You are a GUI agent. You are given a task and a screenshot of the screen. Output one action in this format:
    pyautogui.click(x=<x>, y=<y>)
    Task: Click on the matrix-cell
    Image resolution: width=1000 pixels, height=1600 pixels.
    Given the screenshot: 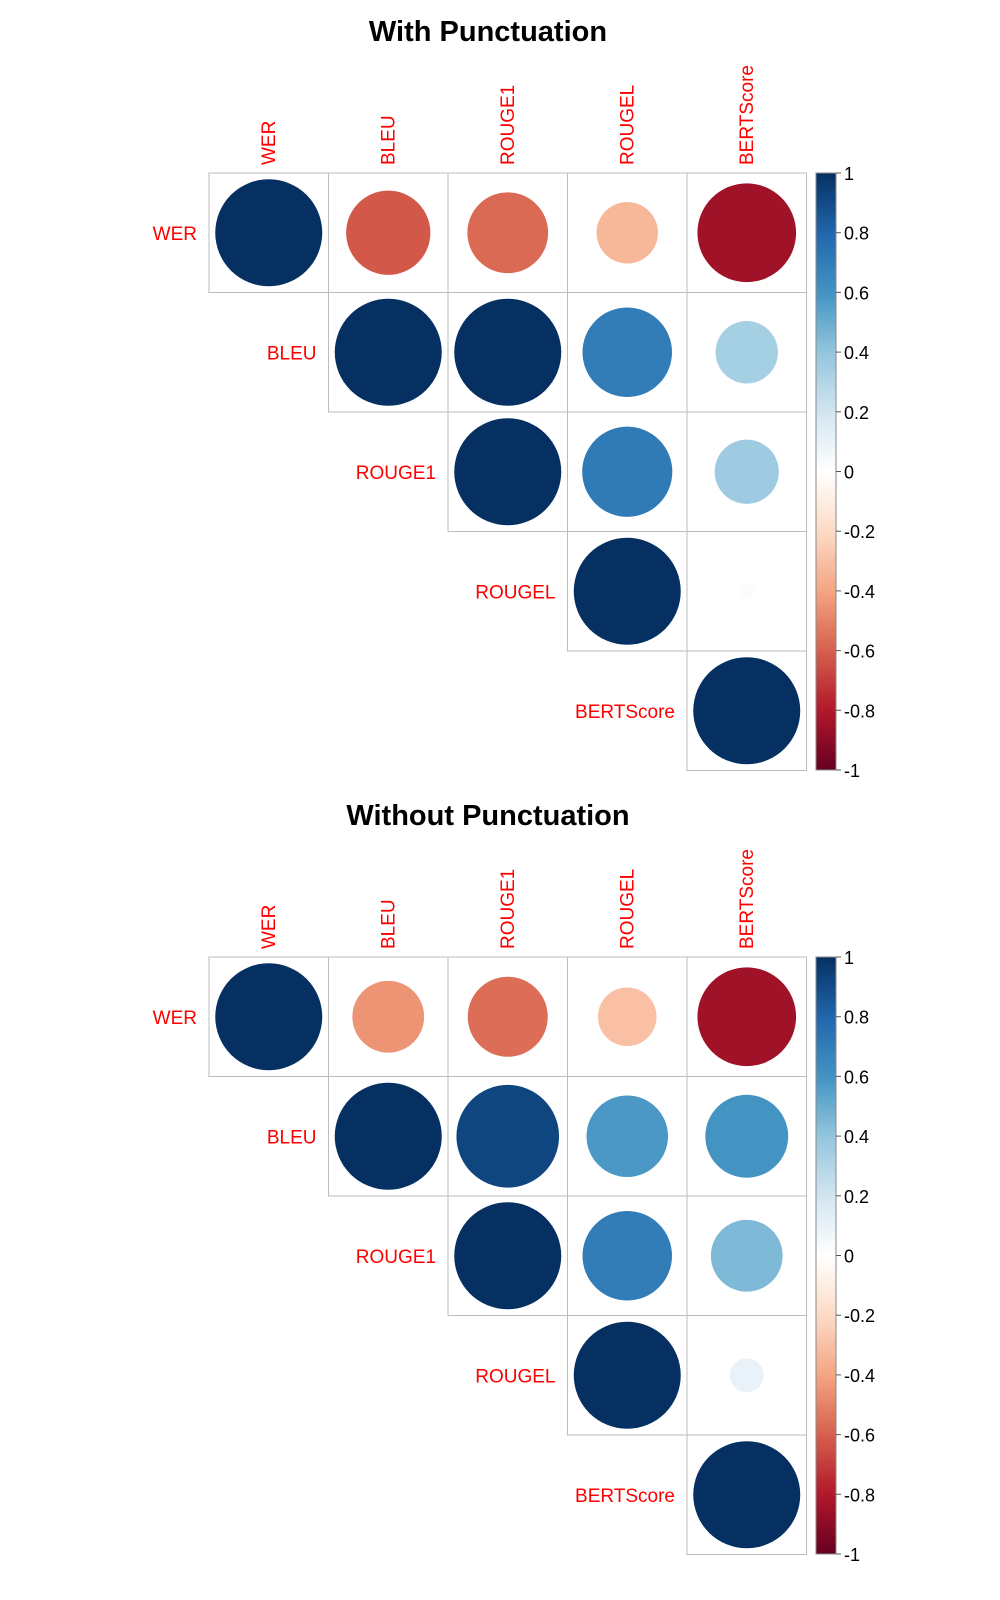 What is the action you would take?
    pyautogui.click(x=746, y=591)
    